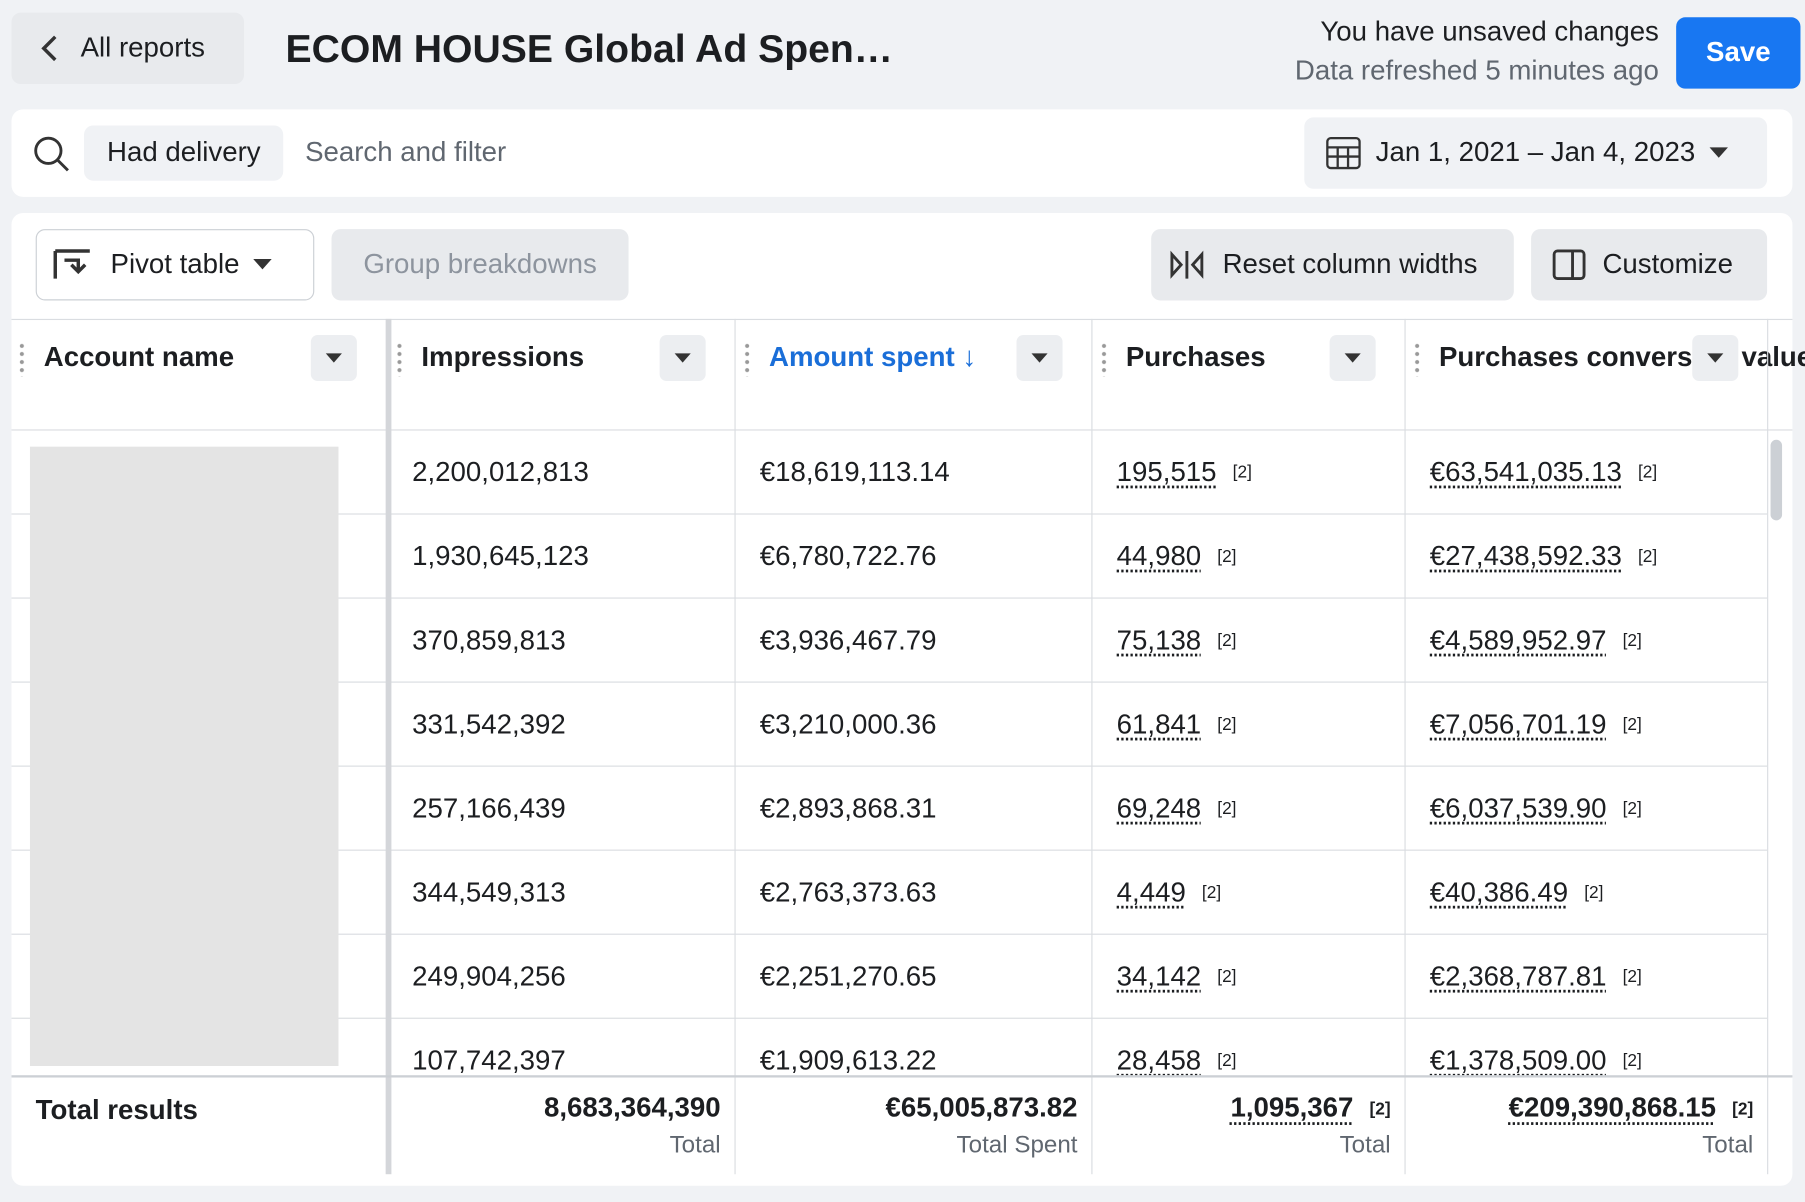 The height and width of the screenshot is (1202, 1805). I want to click on metric-link: €4,589,952.97, so click(1518, 640).